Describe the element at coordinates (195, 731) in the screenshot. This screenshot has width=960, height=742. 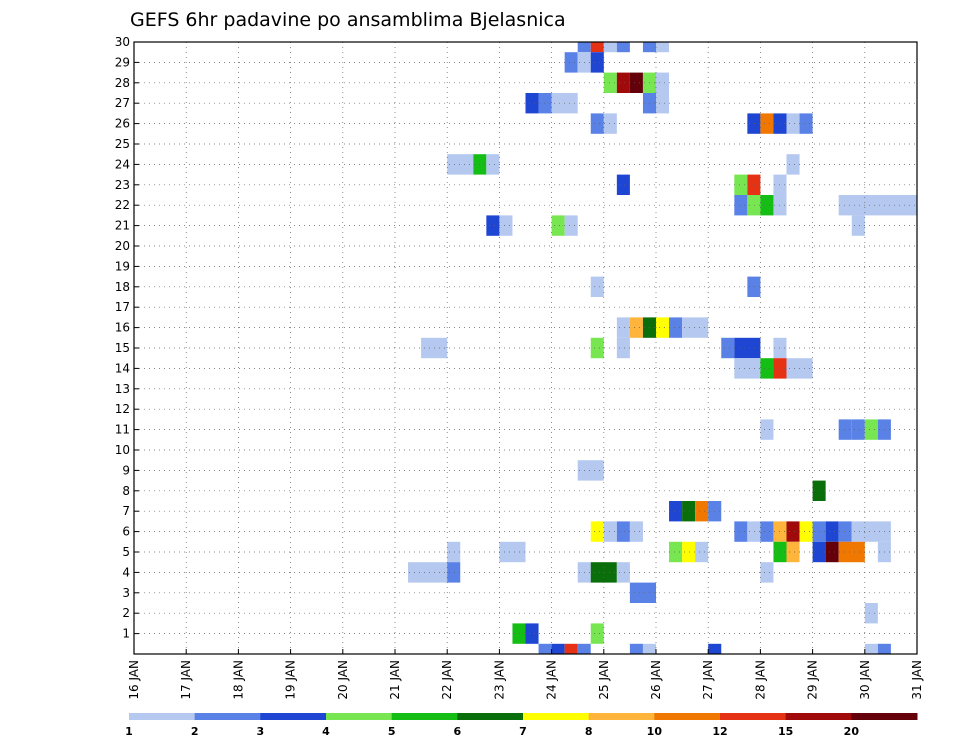
I see `legend-label-2: 2` at that location.